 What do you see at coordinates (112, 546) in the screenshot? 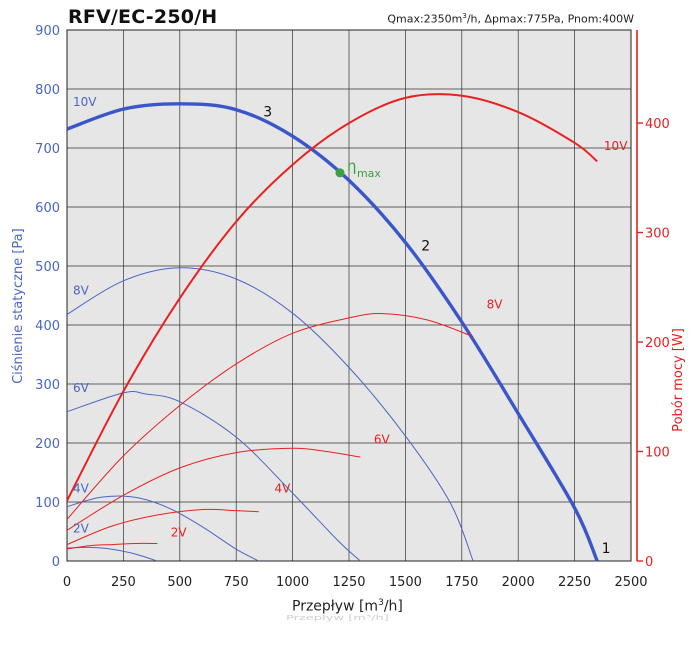
I see `power-curve-2v` at bounding box center [112, 546].